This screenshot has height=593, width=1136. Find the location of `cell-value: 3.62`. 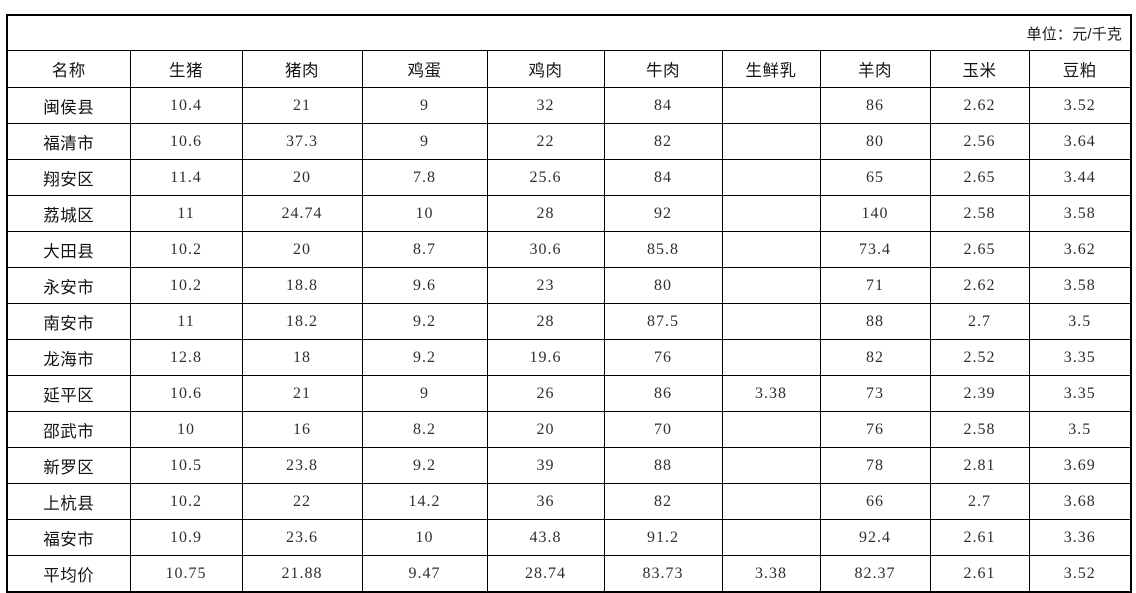

cell-value: 3.62 is located at coordinates (1080, 249).